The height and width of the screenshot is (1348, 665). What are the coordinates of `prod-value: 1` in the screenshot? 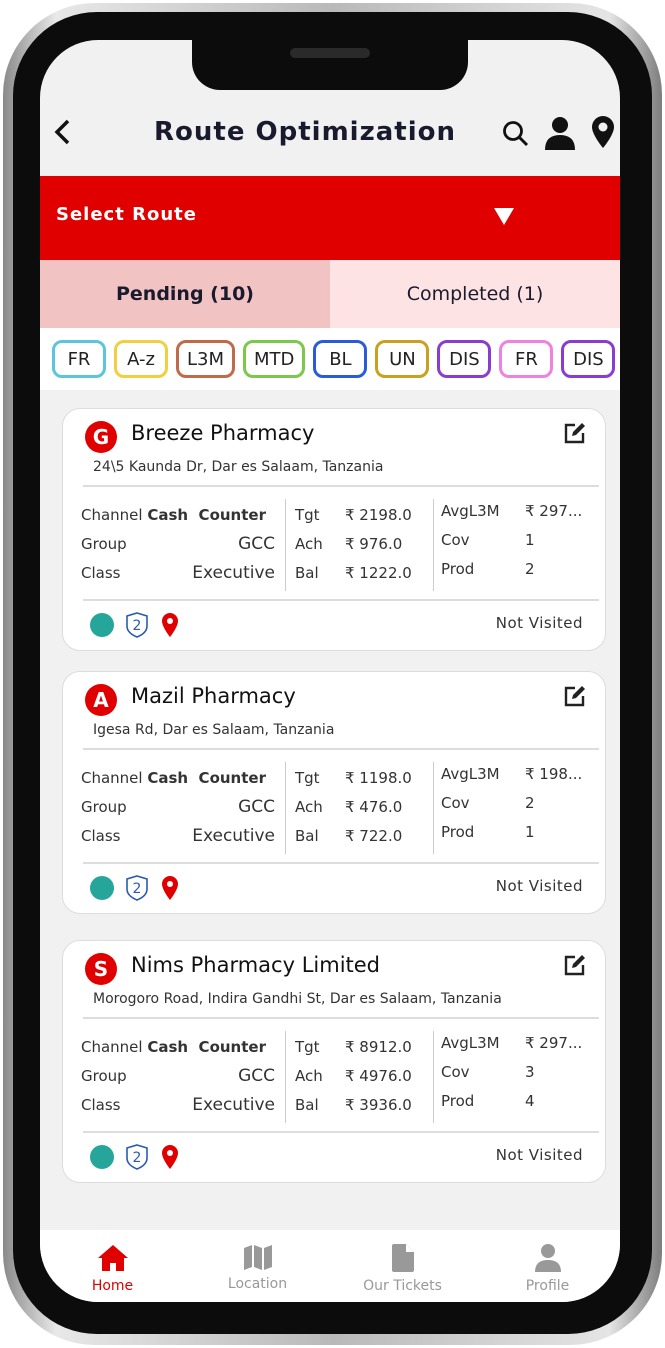 It's located at (530, 832).